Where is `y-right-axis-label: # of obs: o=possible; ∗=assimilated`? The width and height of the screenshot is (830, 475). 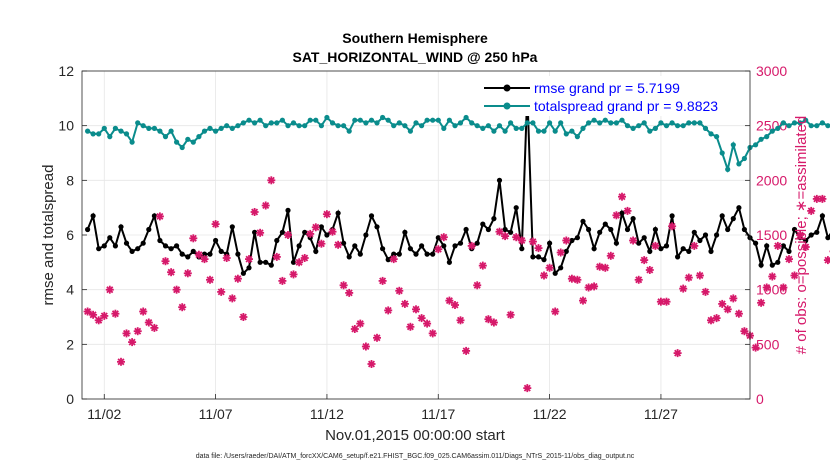 y-right-axis-label: # of obs: o=possible; ∗=assimilated is located at coordinates (801, 235).